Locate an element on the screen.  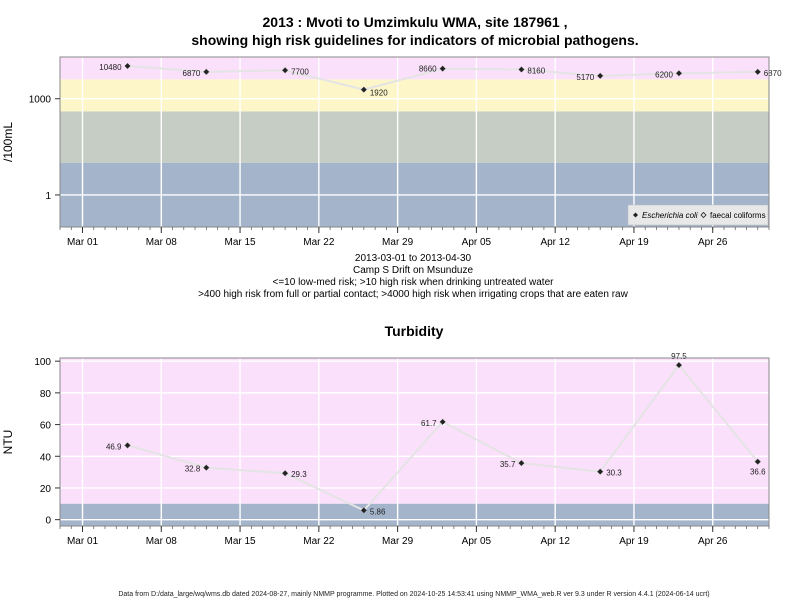
legend-box is located at coordinates (698, 215).